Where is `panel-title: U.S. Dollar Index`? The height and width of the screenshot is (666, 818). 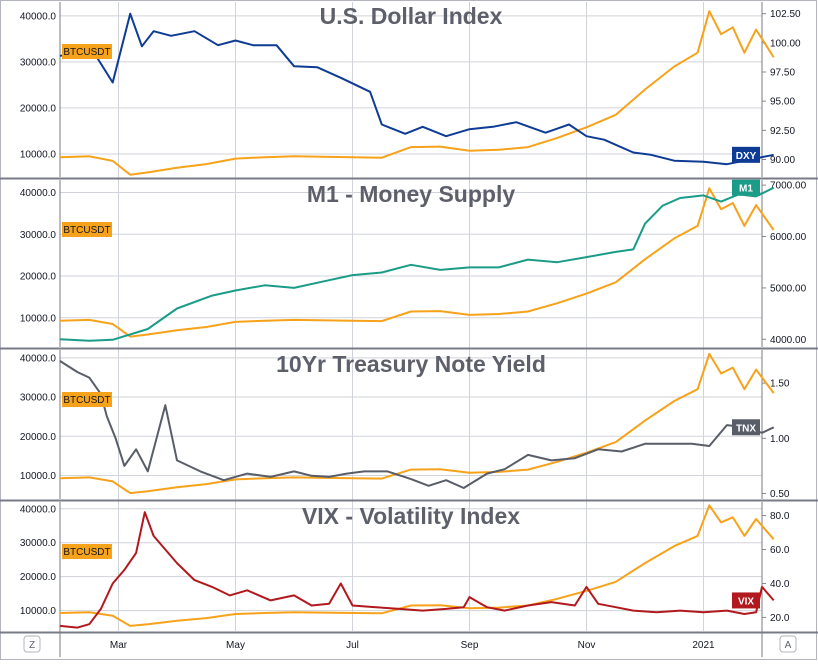 panel-title: U.S. Dollar Index is located at coordinates (411, 16).